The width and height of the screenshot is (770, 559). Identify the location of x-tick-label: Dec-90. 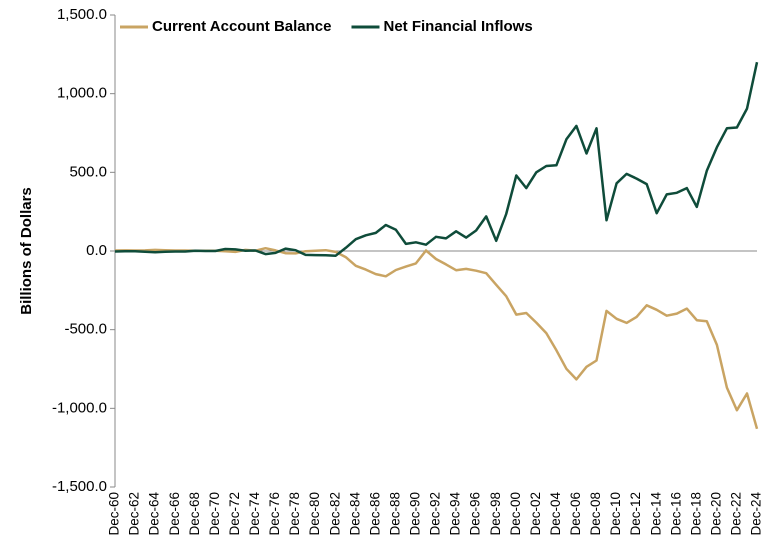
(415, 514).